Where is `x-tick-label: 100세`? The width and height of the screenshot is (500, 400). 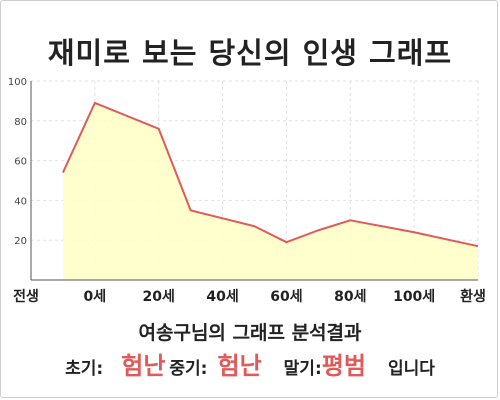
x-tick-label: 100세 is located at coordinates (414, 297).